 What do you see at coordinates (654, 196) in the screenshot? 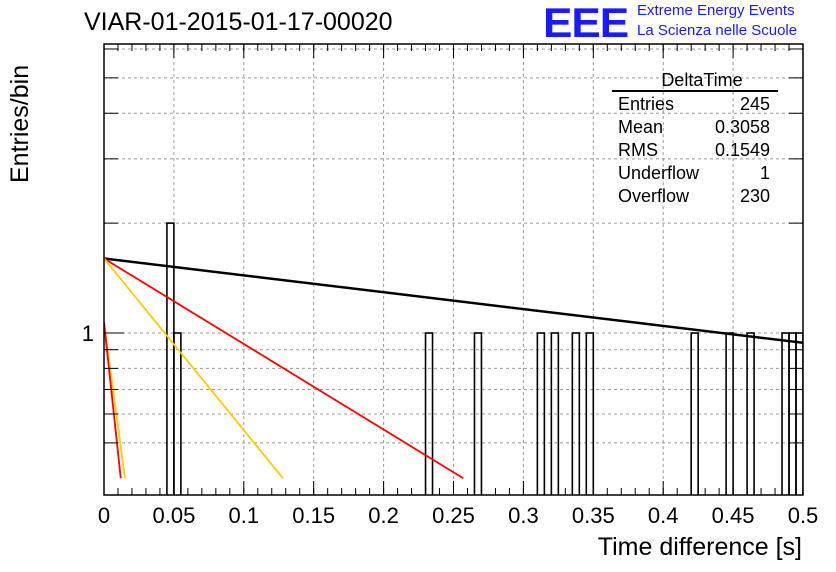
I see `stats-label: Overflow` at bounding box center [654, 196].